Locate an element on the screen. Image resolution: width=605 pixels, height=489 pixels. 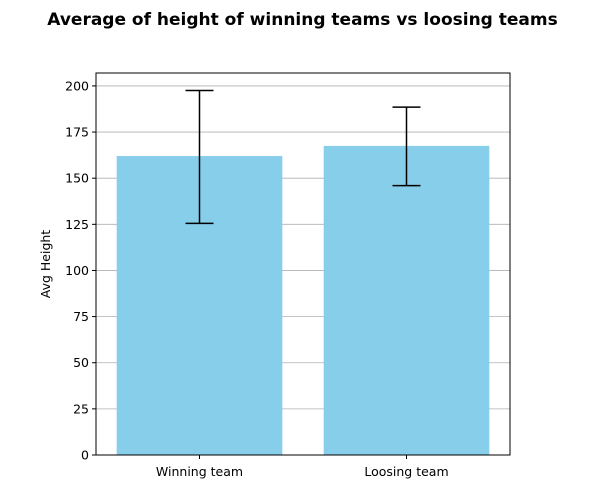
y-axis-ticks: 0 25 50 75 100 125 150 175 200 is located at coordinates (80, 270).